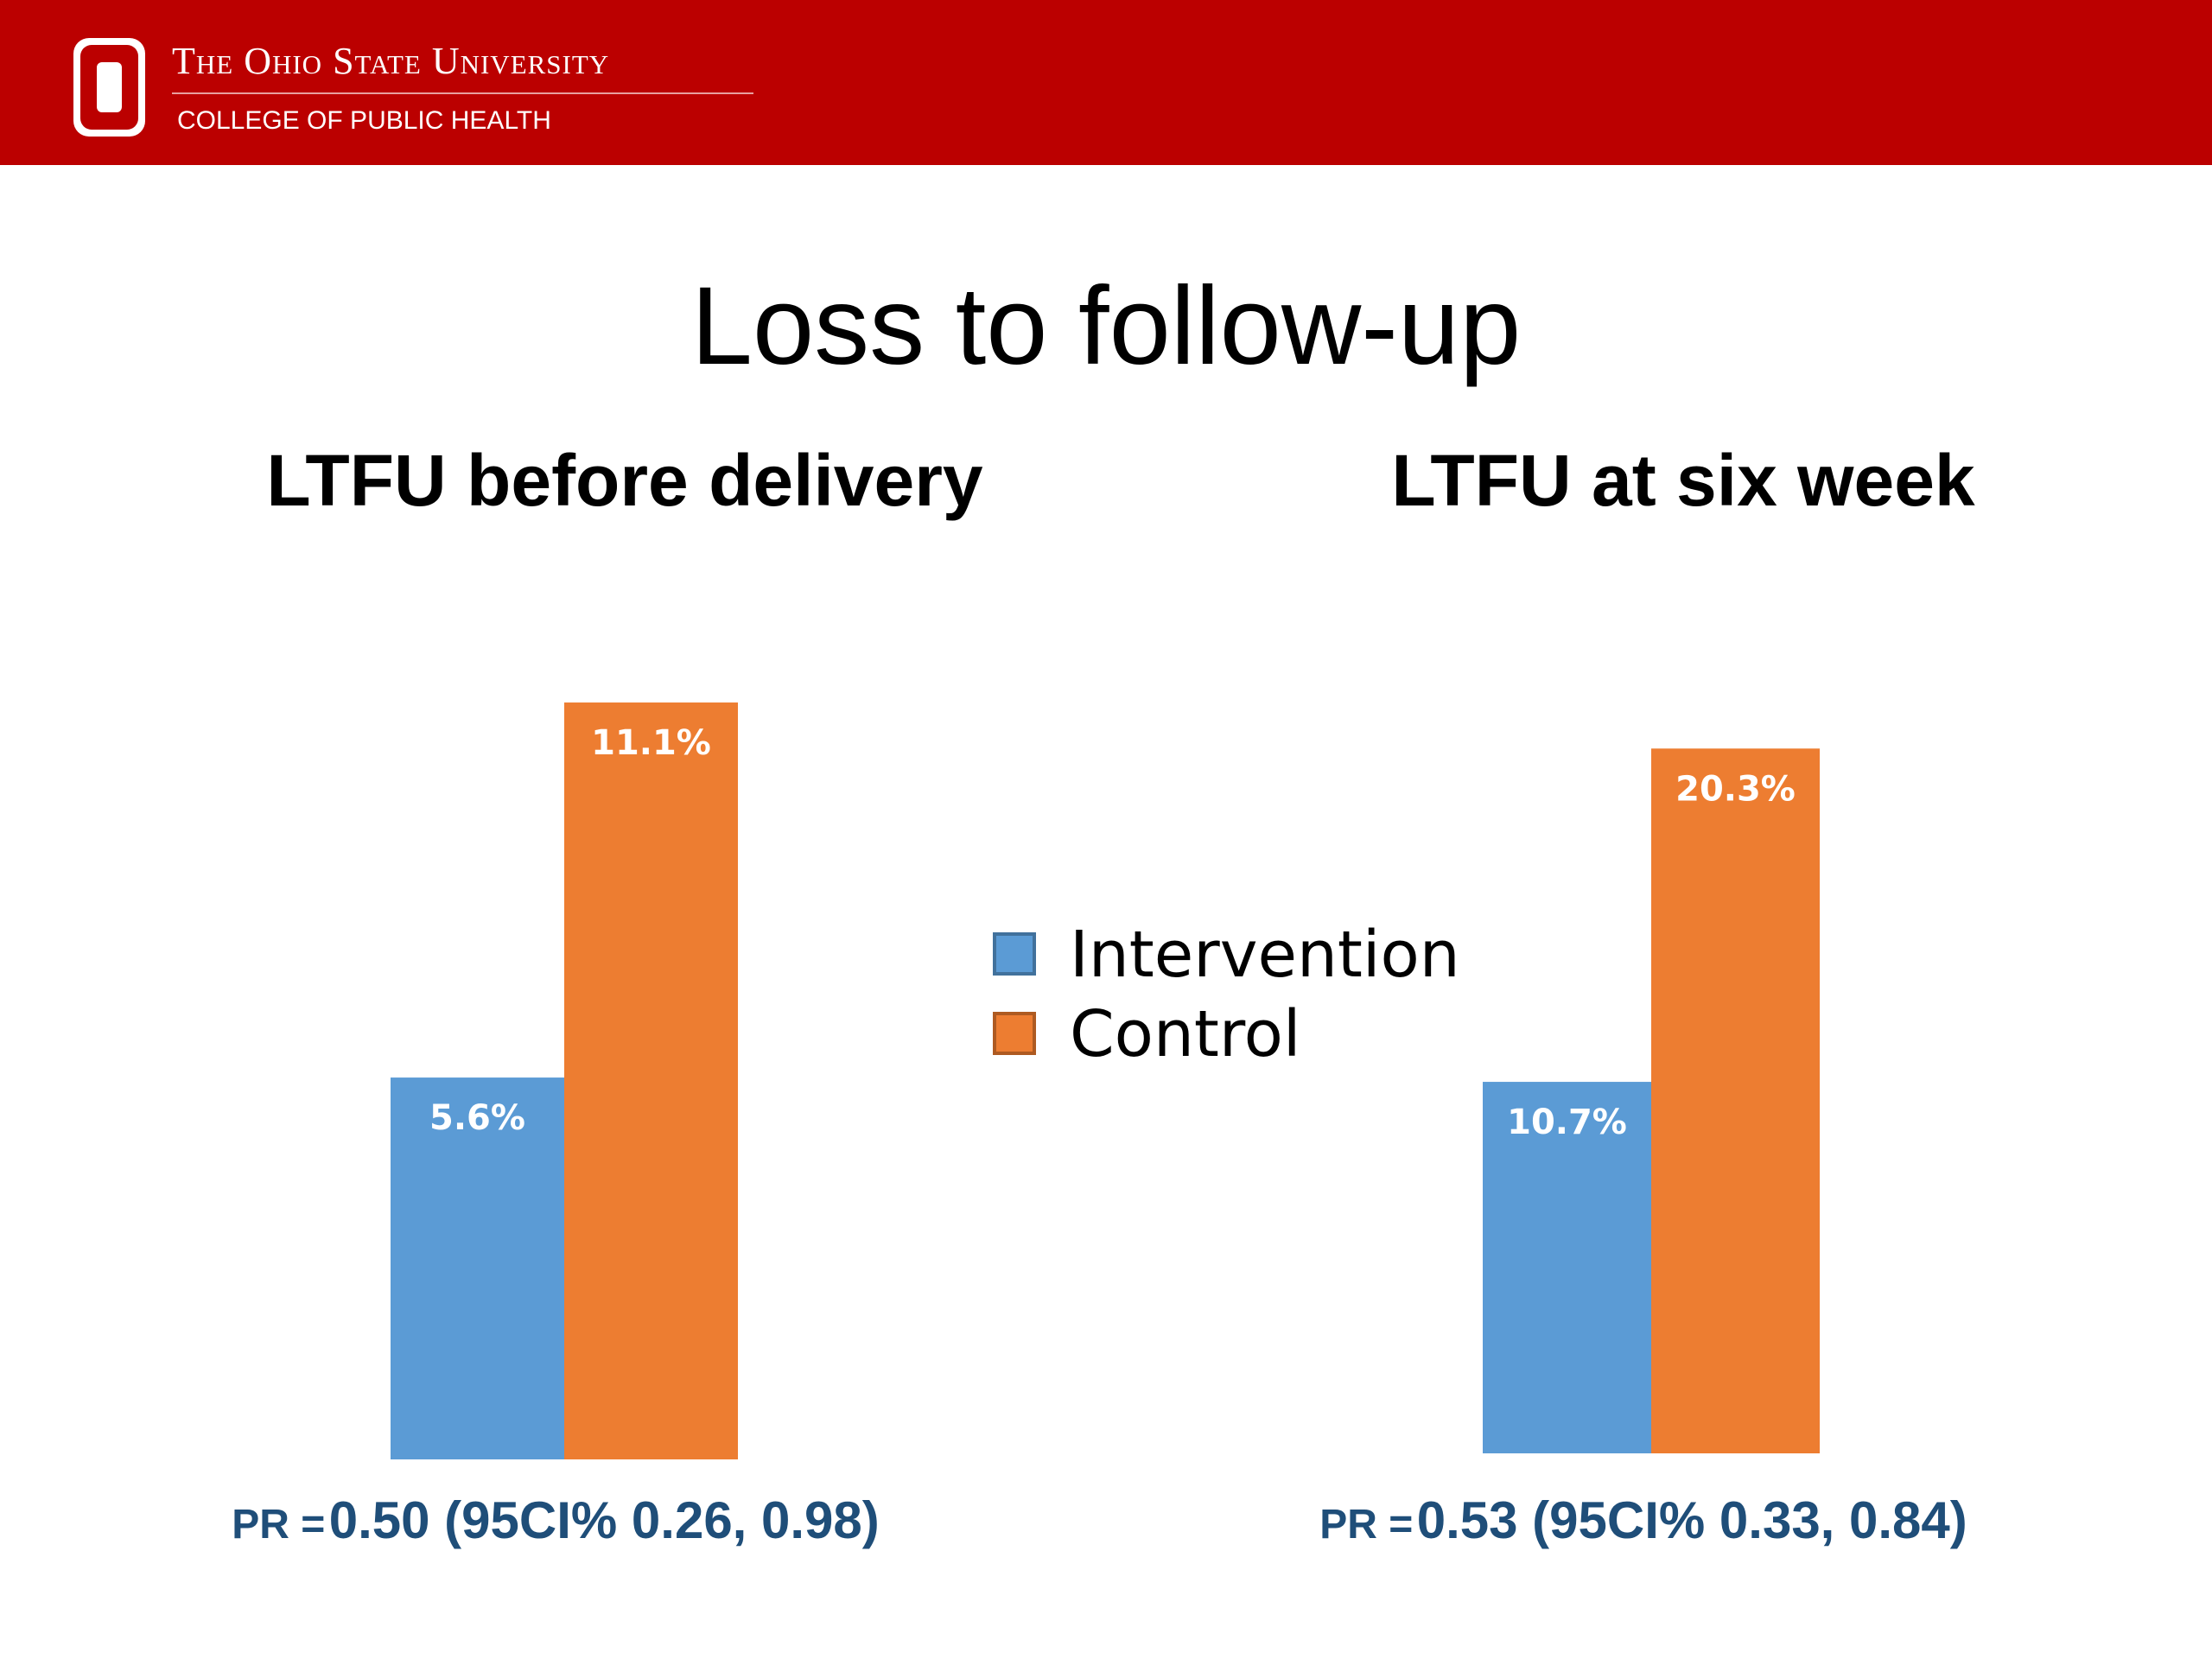  I want to click on data-label: 20.3%, so click(1735, 789).